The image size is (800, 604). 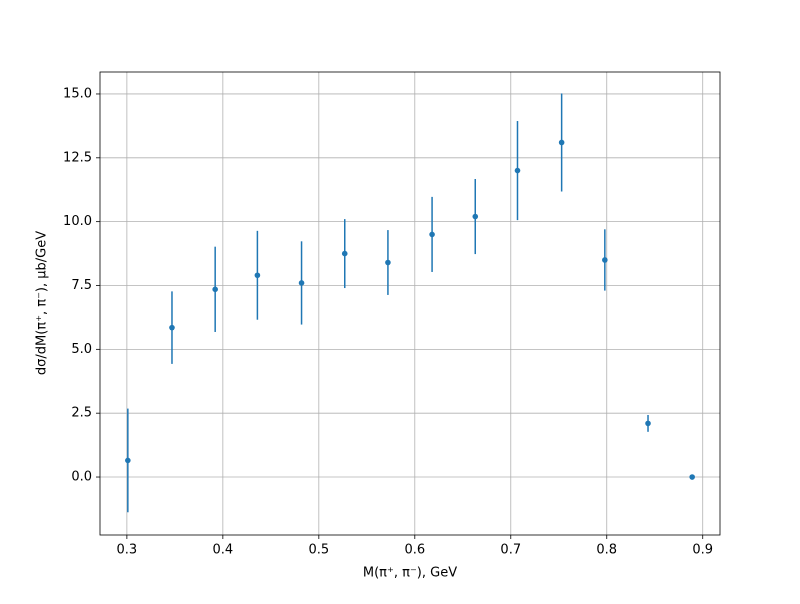 What do you see at coordinates (410, 573) in the screenshot?
I see `x-axis-label: M(π⁺, π⁻), GeV` at bounding box center [410, 573].